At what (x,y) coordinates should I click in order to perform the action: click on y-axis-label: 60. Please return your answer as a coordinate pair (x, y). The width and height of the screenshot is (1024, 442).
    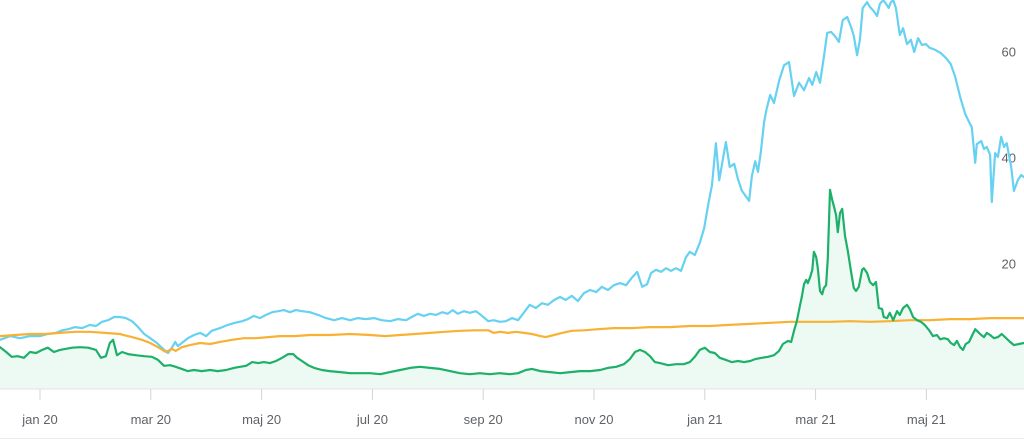
    Looking at the image, I should click on (1009, 52).